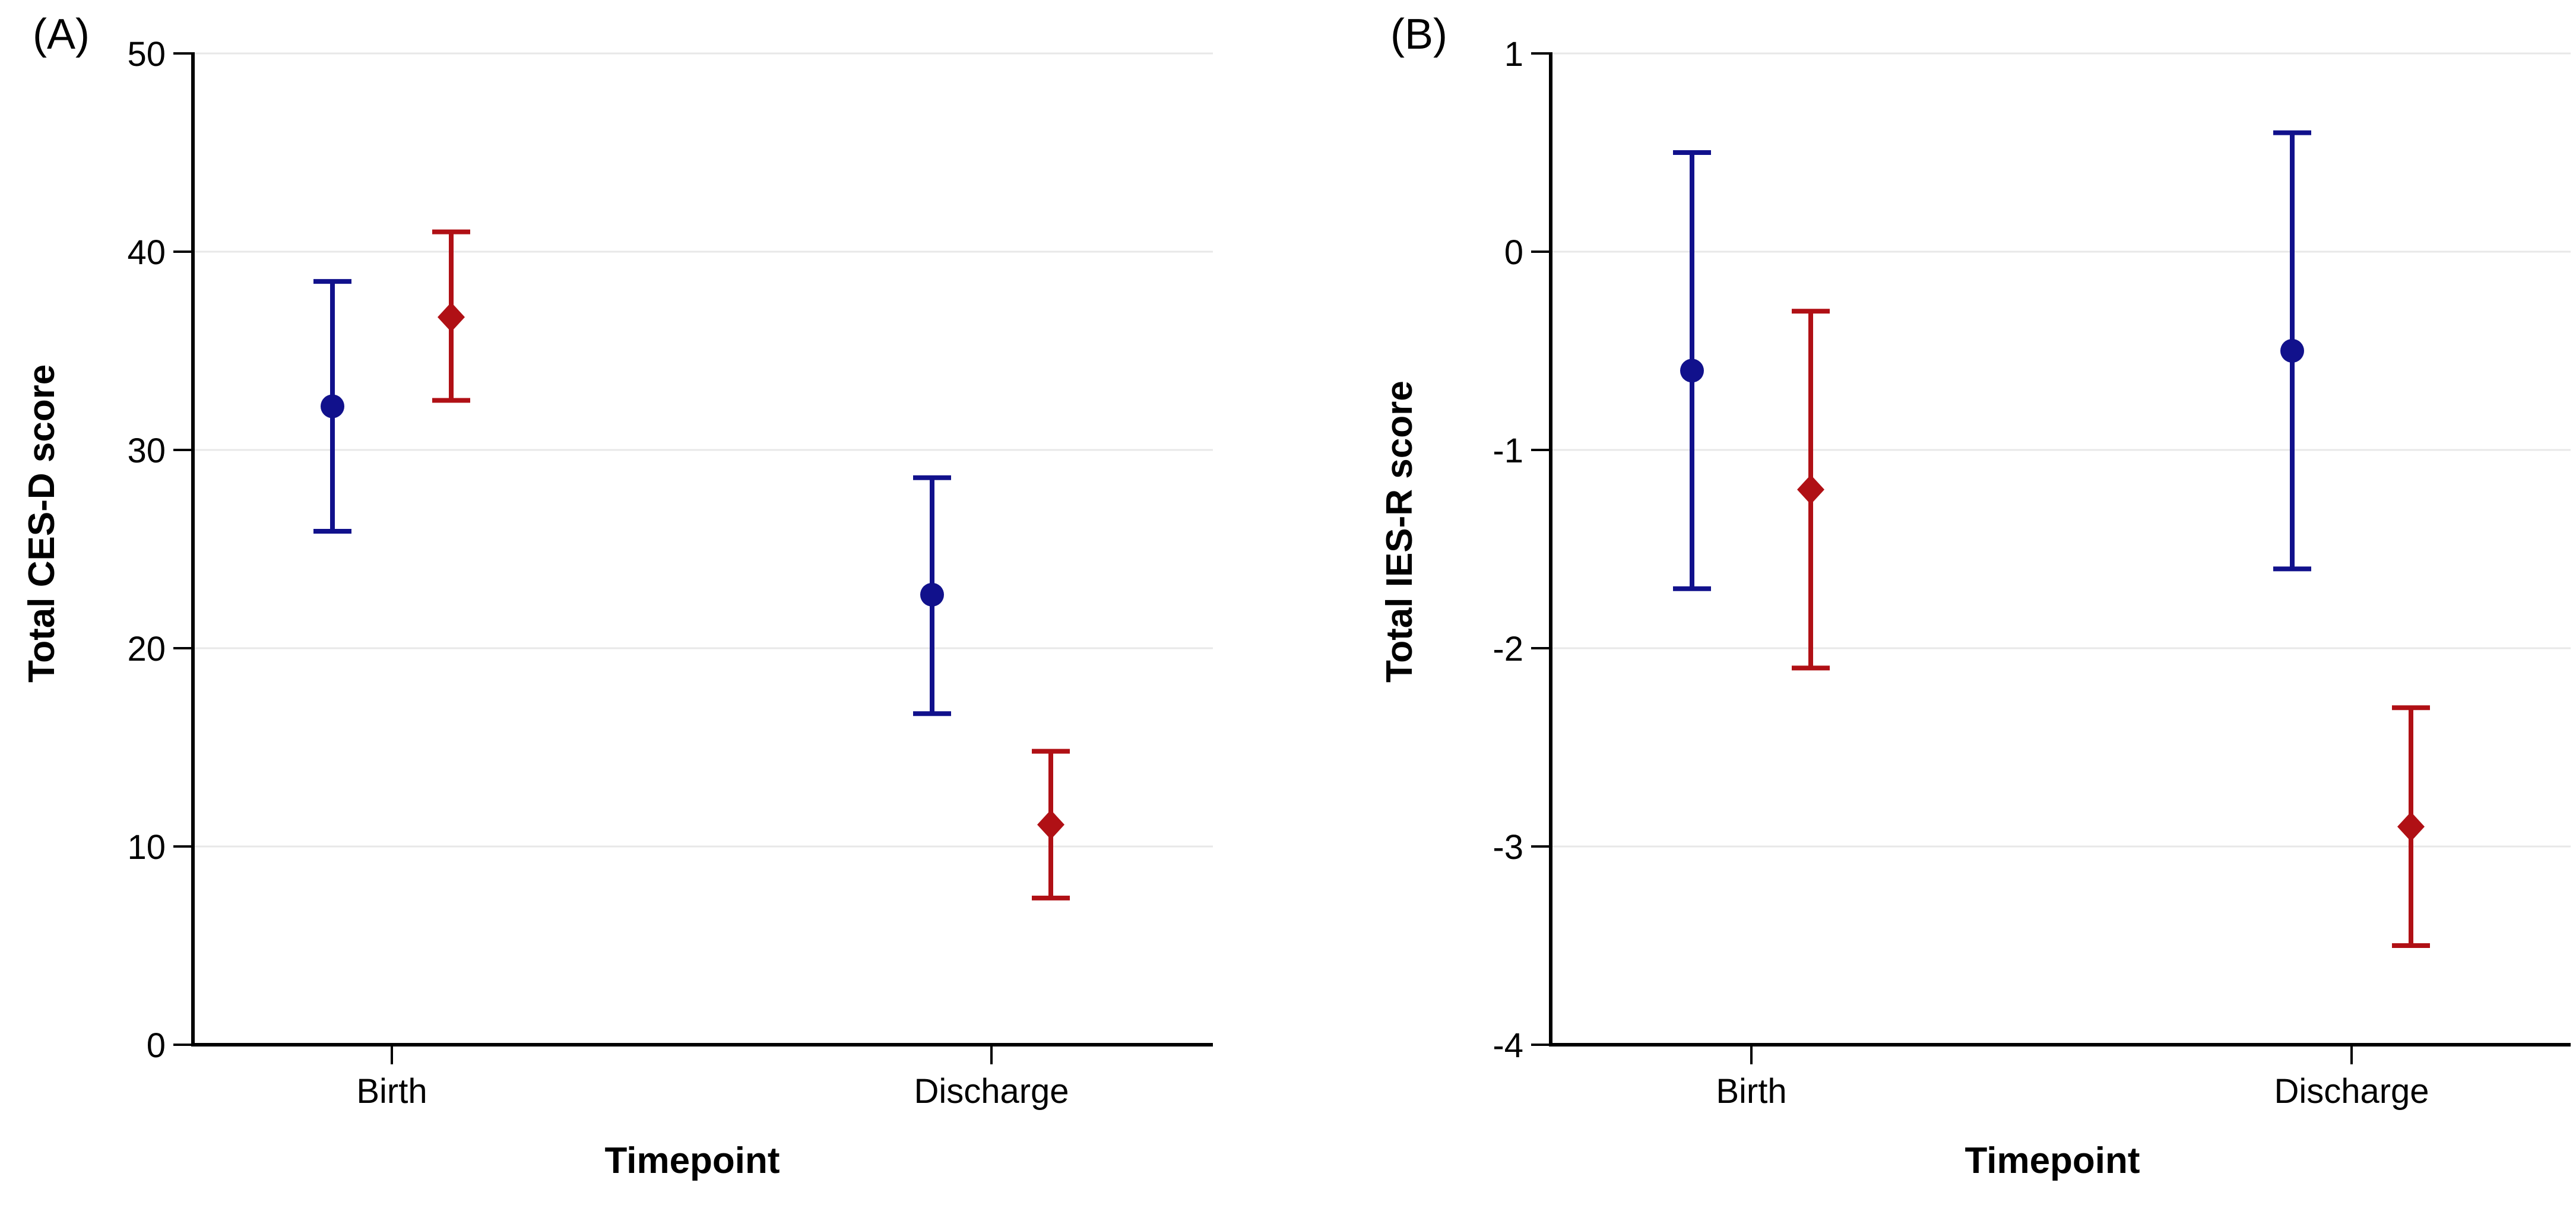  I want to click on y-tick-label: -1, so click(1508, 451).